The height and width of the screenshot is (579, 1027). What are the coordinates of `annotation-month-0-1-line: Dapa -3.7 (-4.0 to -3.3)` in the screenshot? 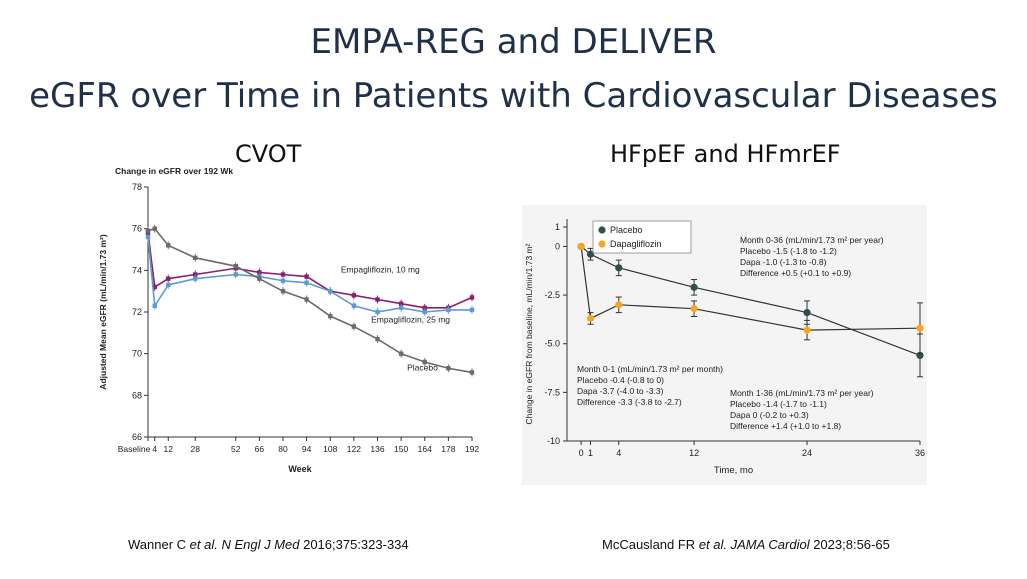 It's located at (620, 391).